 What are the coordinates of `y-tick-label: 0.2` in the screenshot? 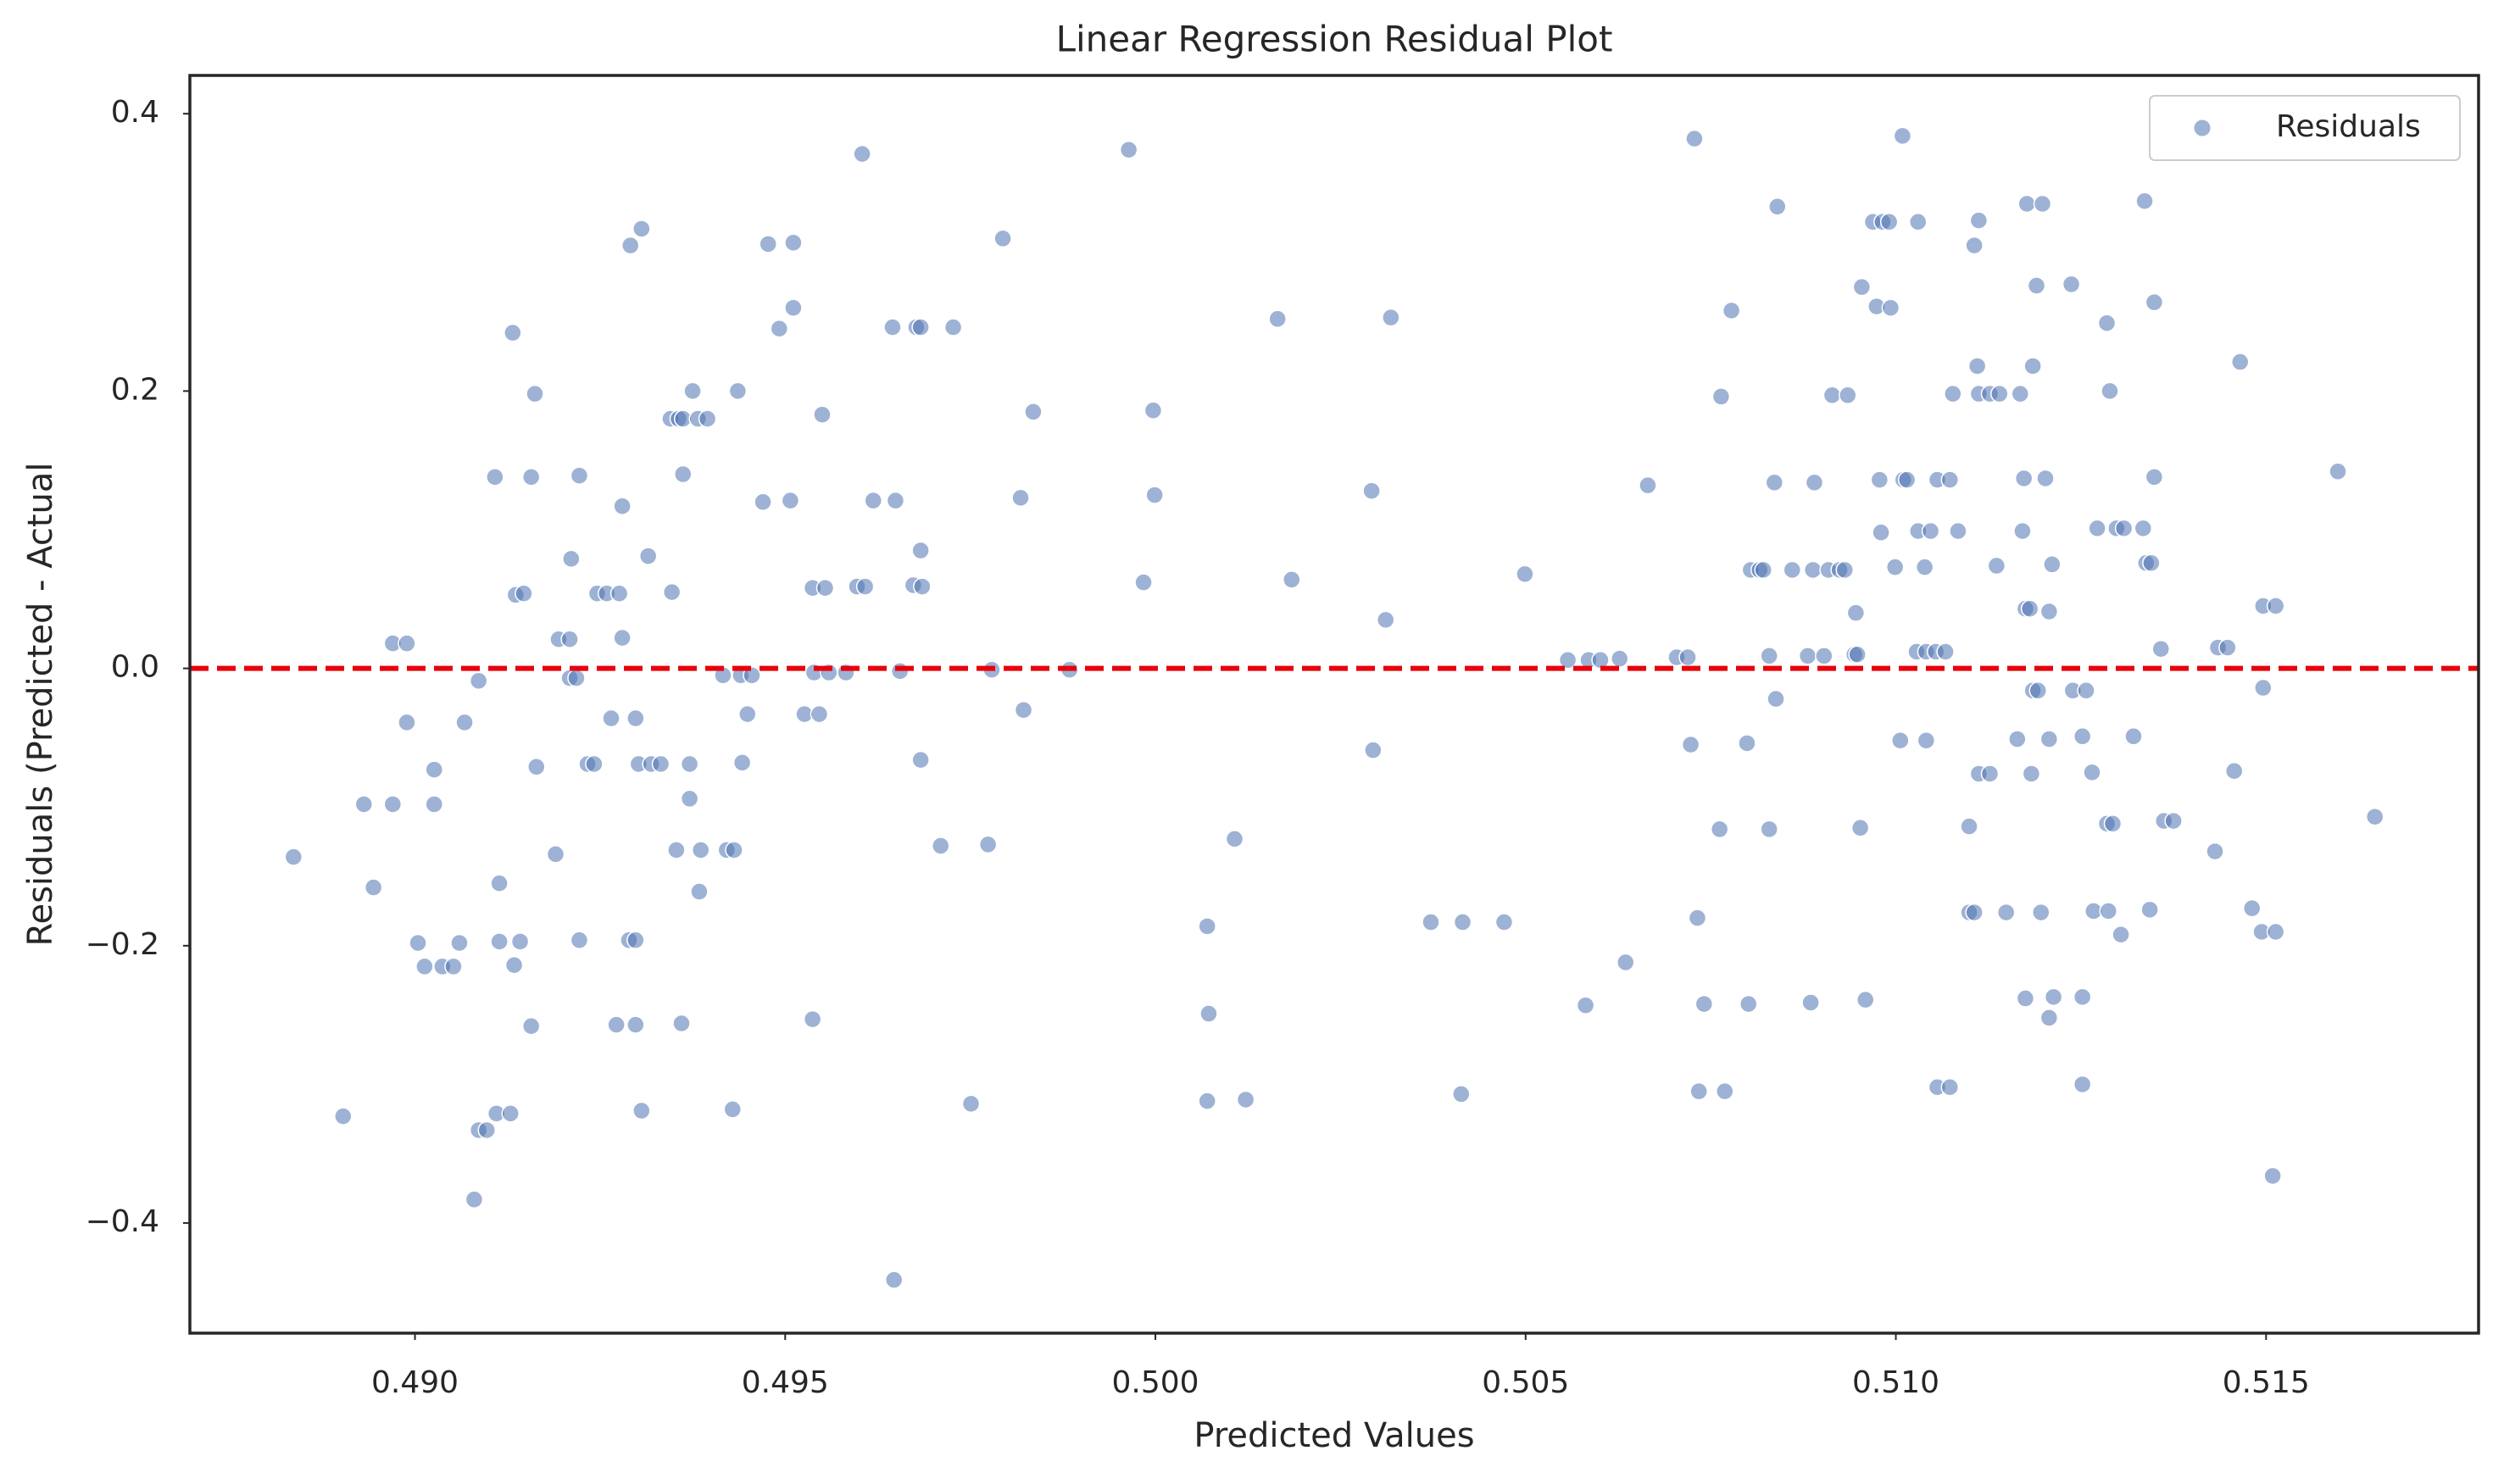 It's located at (135, 390).